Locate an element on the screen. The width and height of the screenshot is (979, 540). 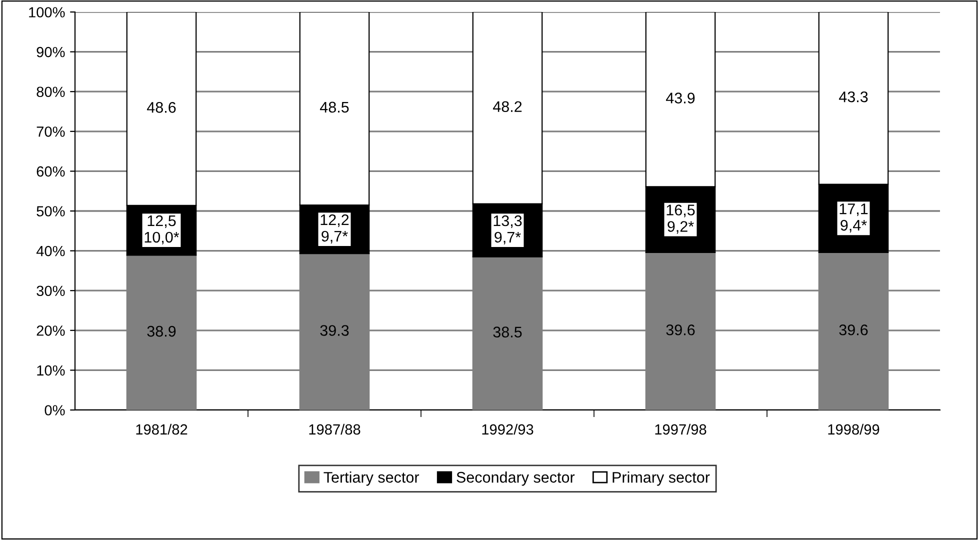
y-tick-label: 80% is located at coordinates (50, 92).